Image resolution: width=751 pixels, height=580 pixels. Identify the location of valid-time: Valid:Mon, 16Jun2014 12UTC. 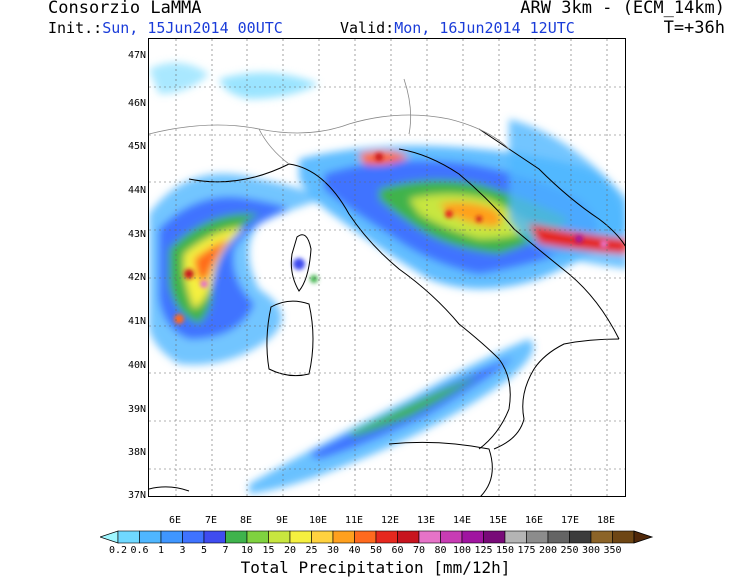
(457, 28).